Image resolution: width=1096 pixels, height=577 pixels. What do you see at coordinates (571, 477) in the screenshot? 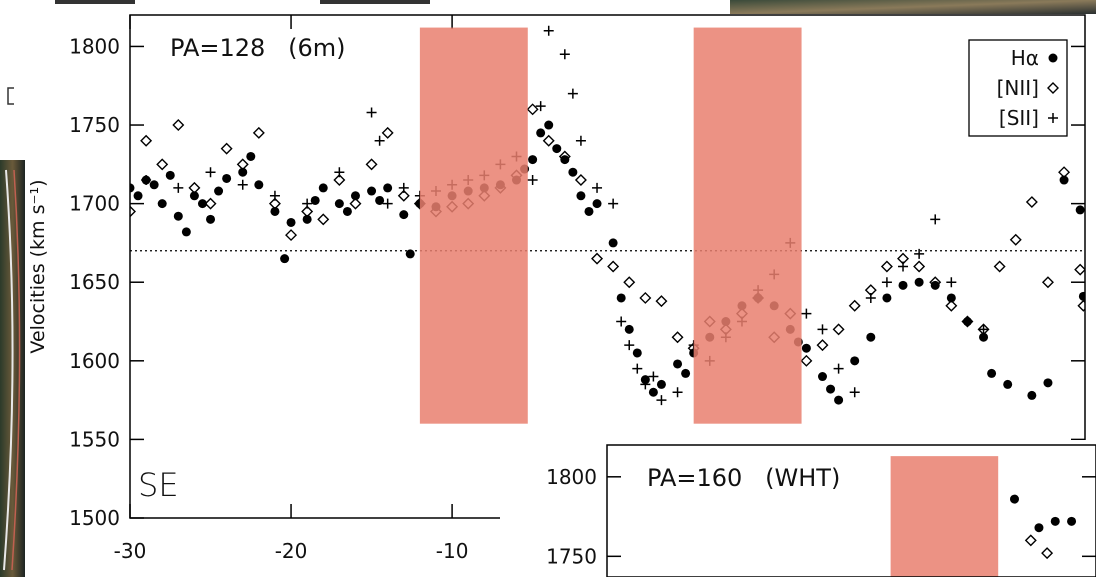
I see `y-tick-label: 1800` at bounding box center [571, 477].